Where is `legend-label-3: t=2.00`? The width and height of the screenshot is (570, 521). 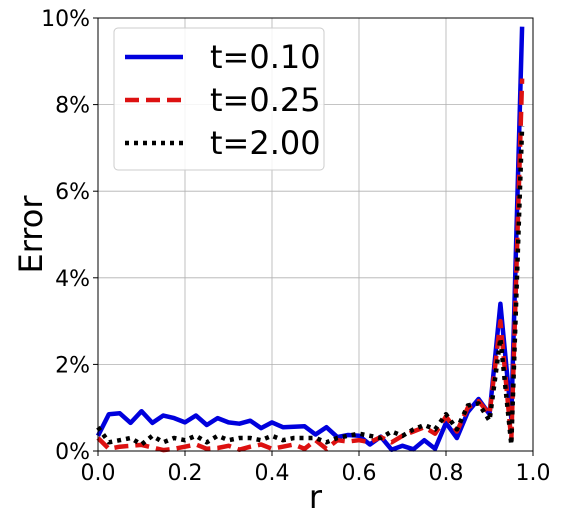 legend-label-3: t=2.00 is located at coordinates (265, 143).